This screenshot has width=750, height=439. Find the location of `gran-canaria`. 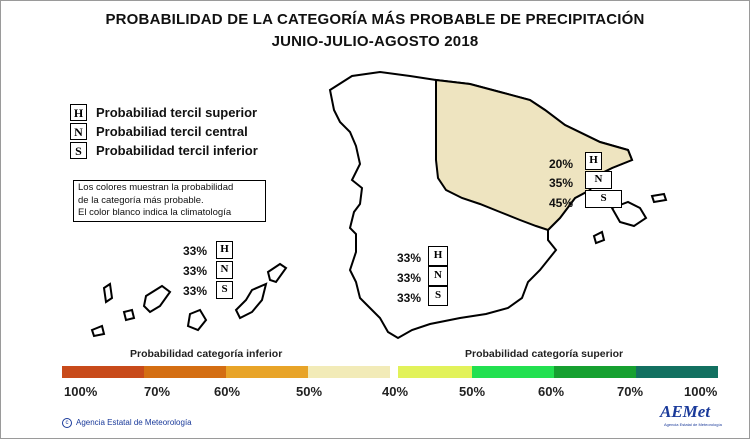

gran-canaria is located at coordinates (197, 320).